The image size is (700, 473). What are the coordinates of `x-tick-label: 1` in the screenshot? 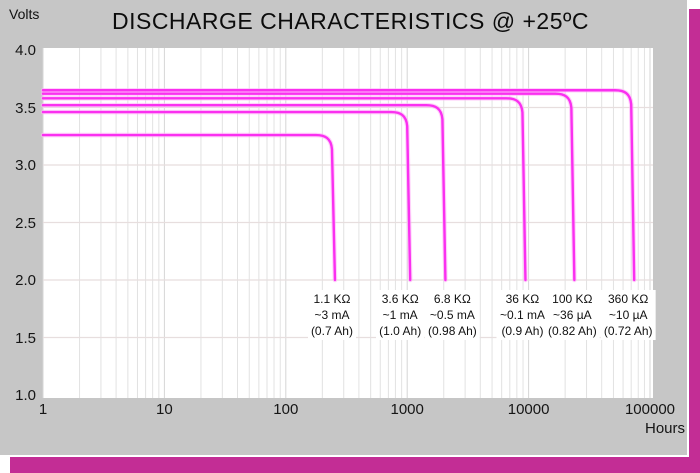 It's located at (43, 409).